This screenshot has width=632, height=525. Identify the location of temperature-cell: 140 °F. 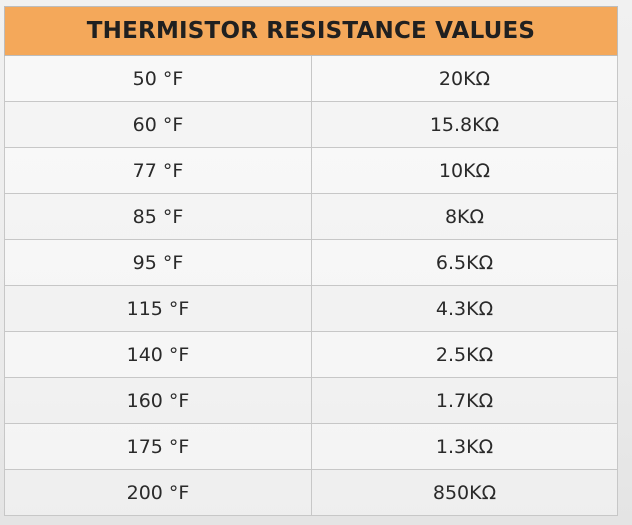
(158, 354).